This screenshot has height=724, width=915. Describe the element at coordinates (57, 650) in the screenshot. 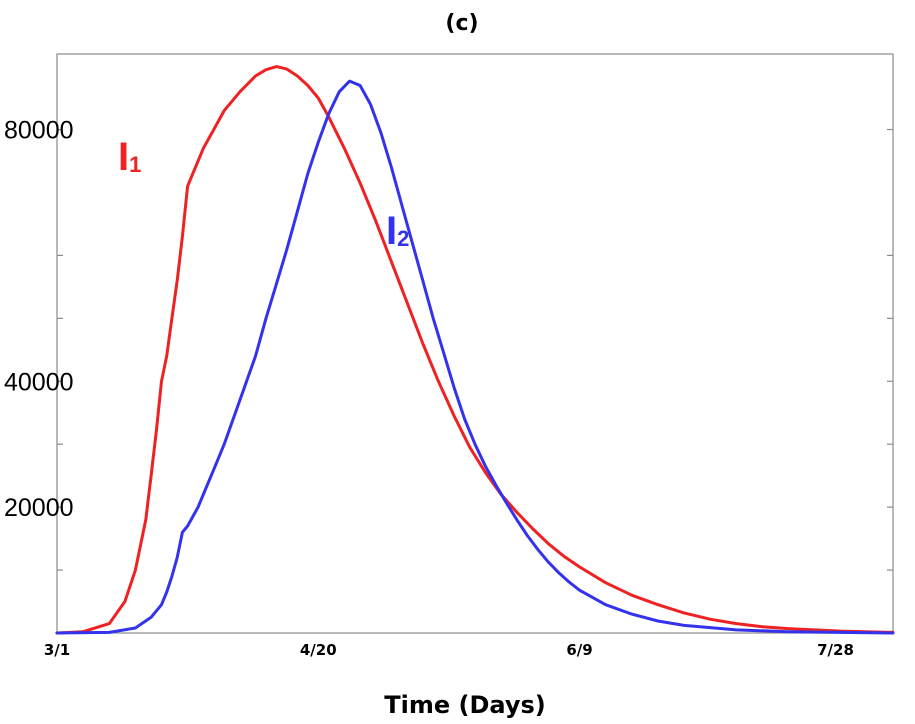

I see `x-tick-label: 3/1` at that location.